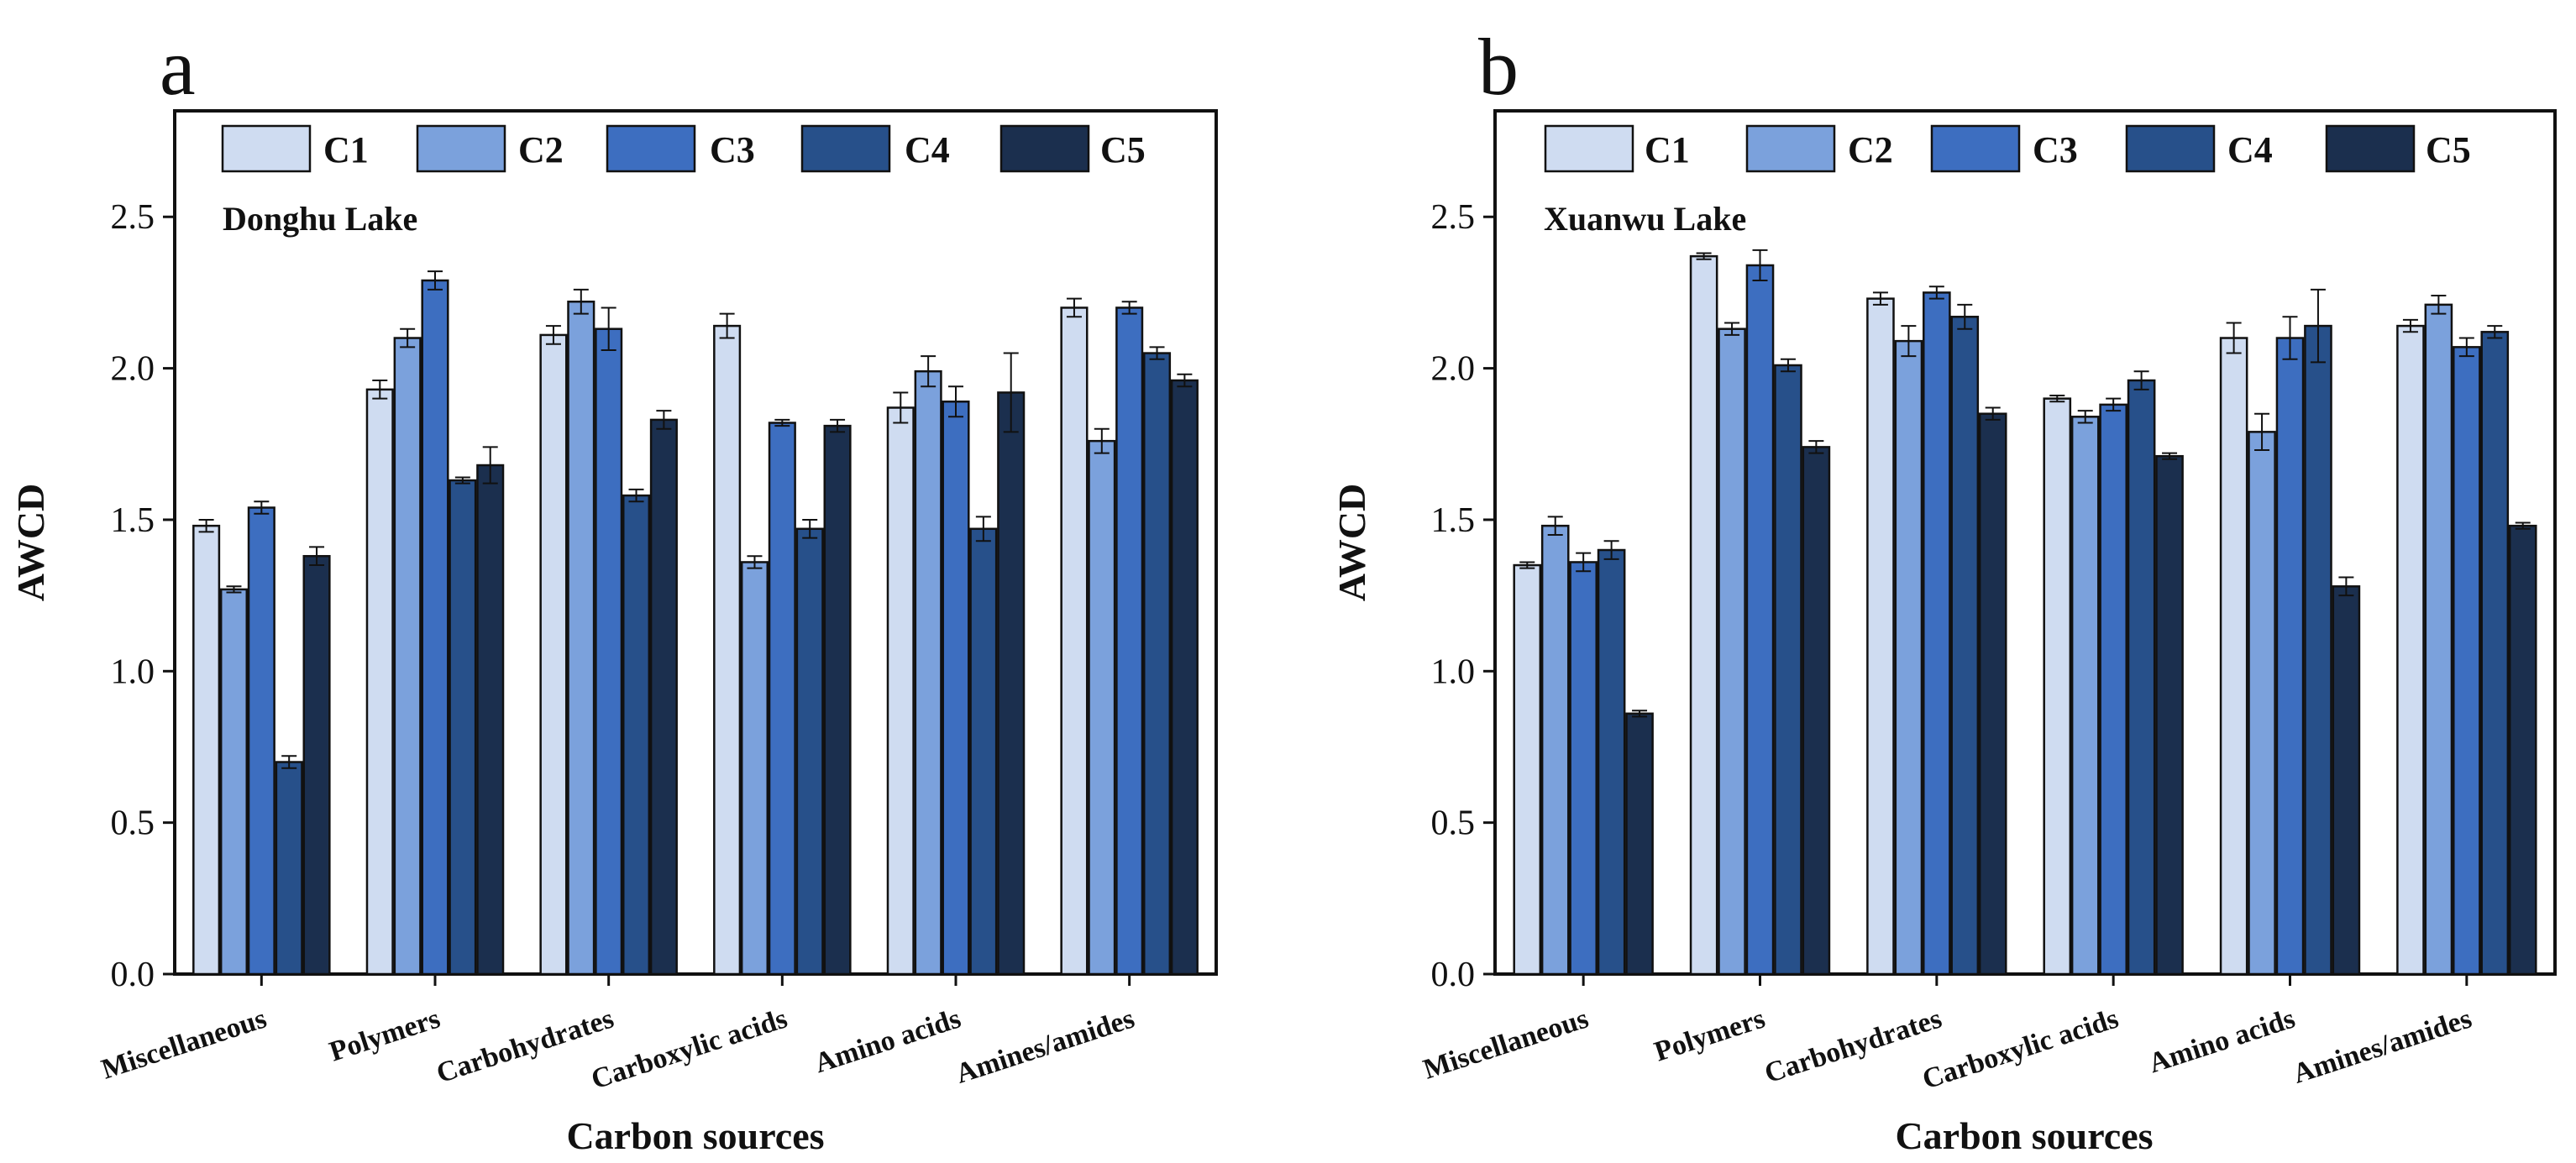 The width and height of the screenshot is (2576, 1163). I want to click on legend-swatch-c4, so click(845, 149).